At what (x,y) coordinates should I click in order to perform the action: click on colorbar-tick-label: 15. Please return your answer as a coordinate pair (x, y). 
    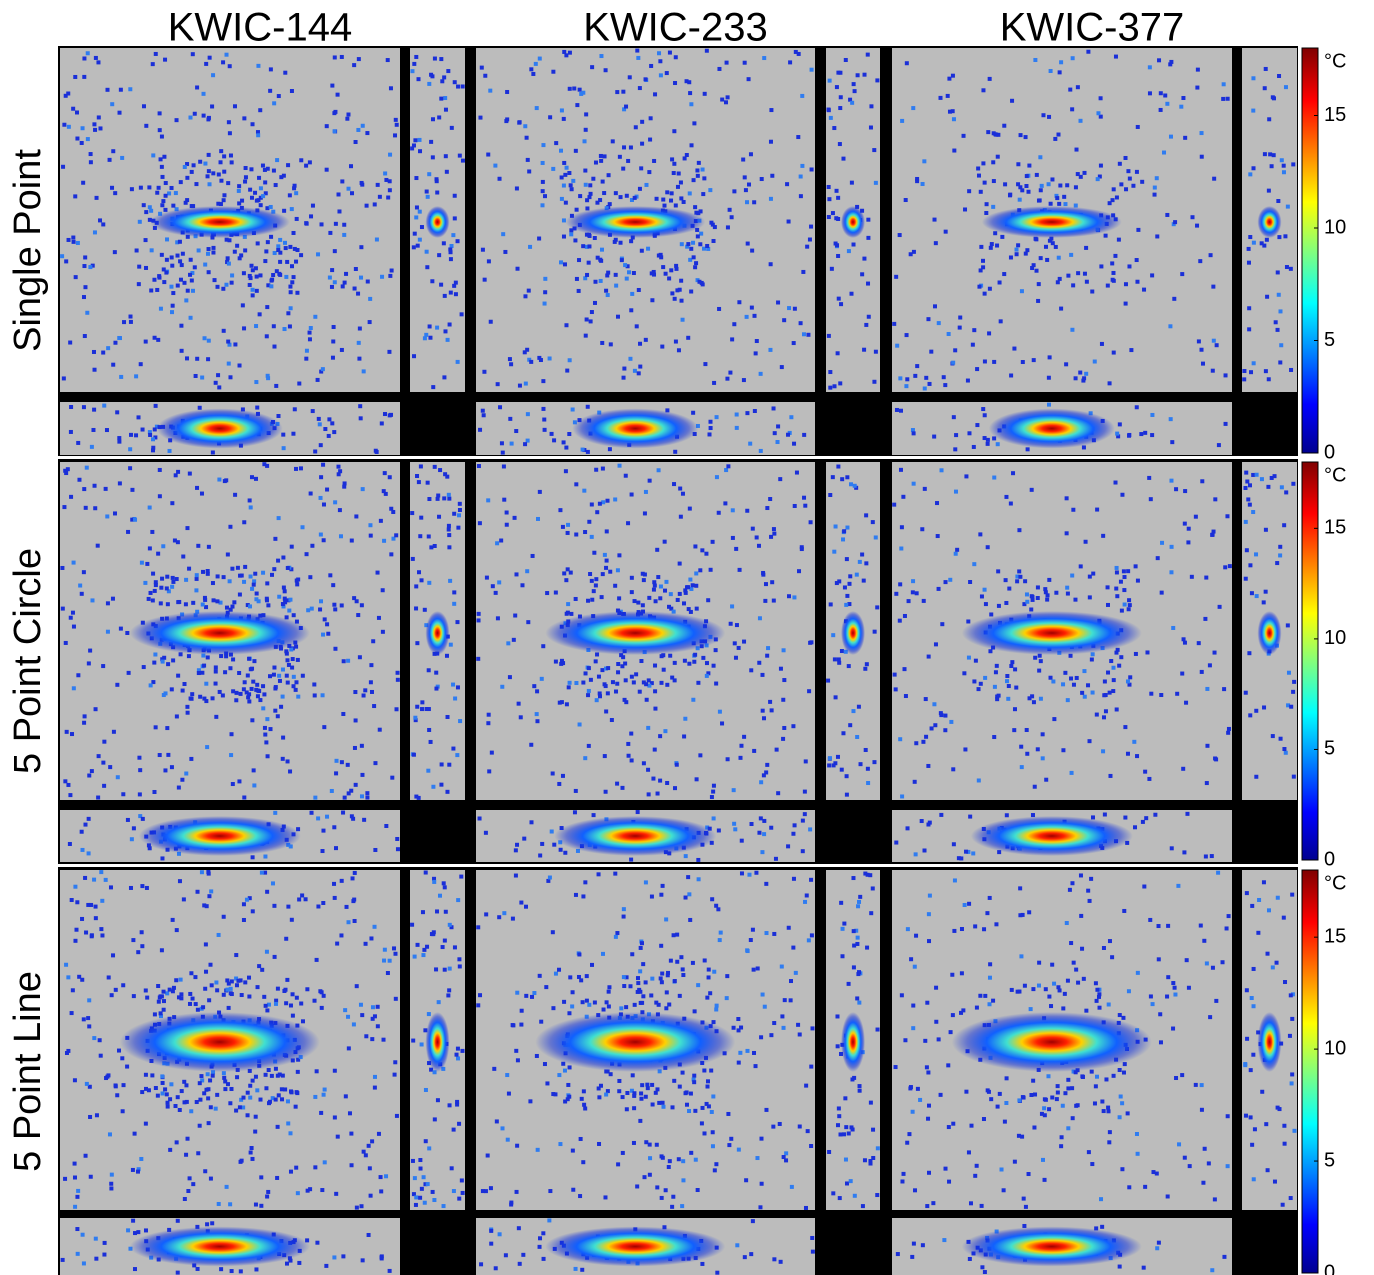
    Looking at the image, I should click on (1335, 528).